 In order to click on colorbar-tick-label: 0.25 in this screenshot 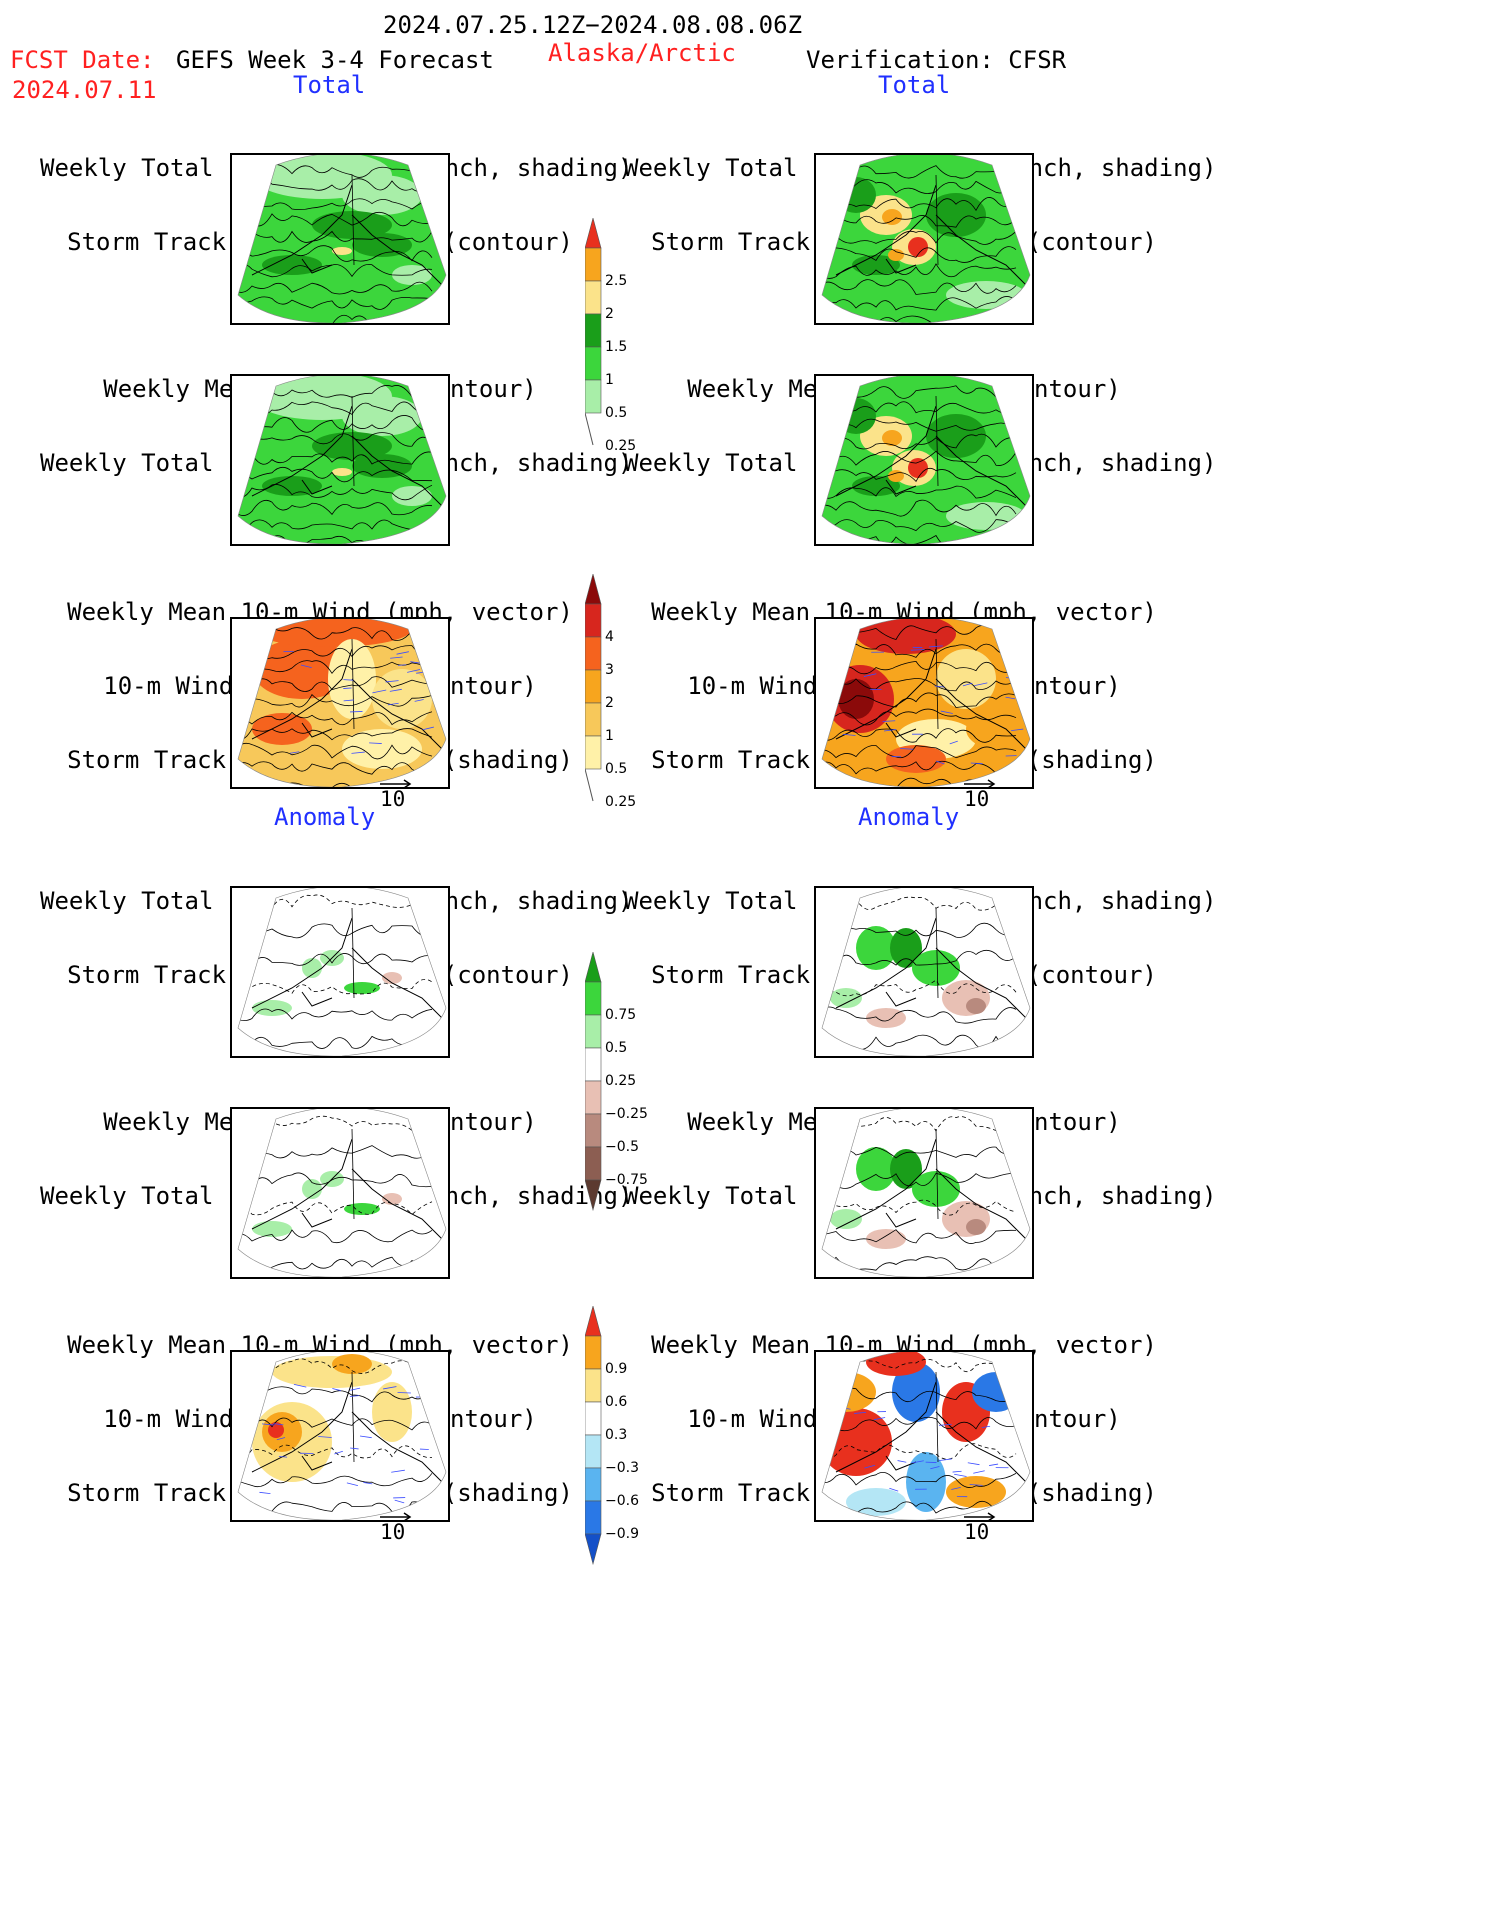, I will do `click(621, 802)`.